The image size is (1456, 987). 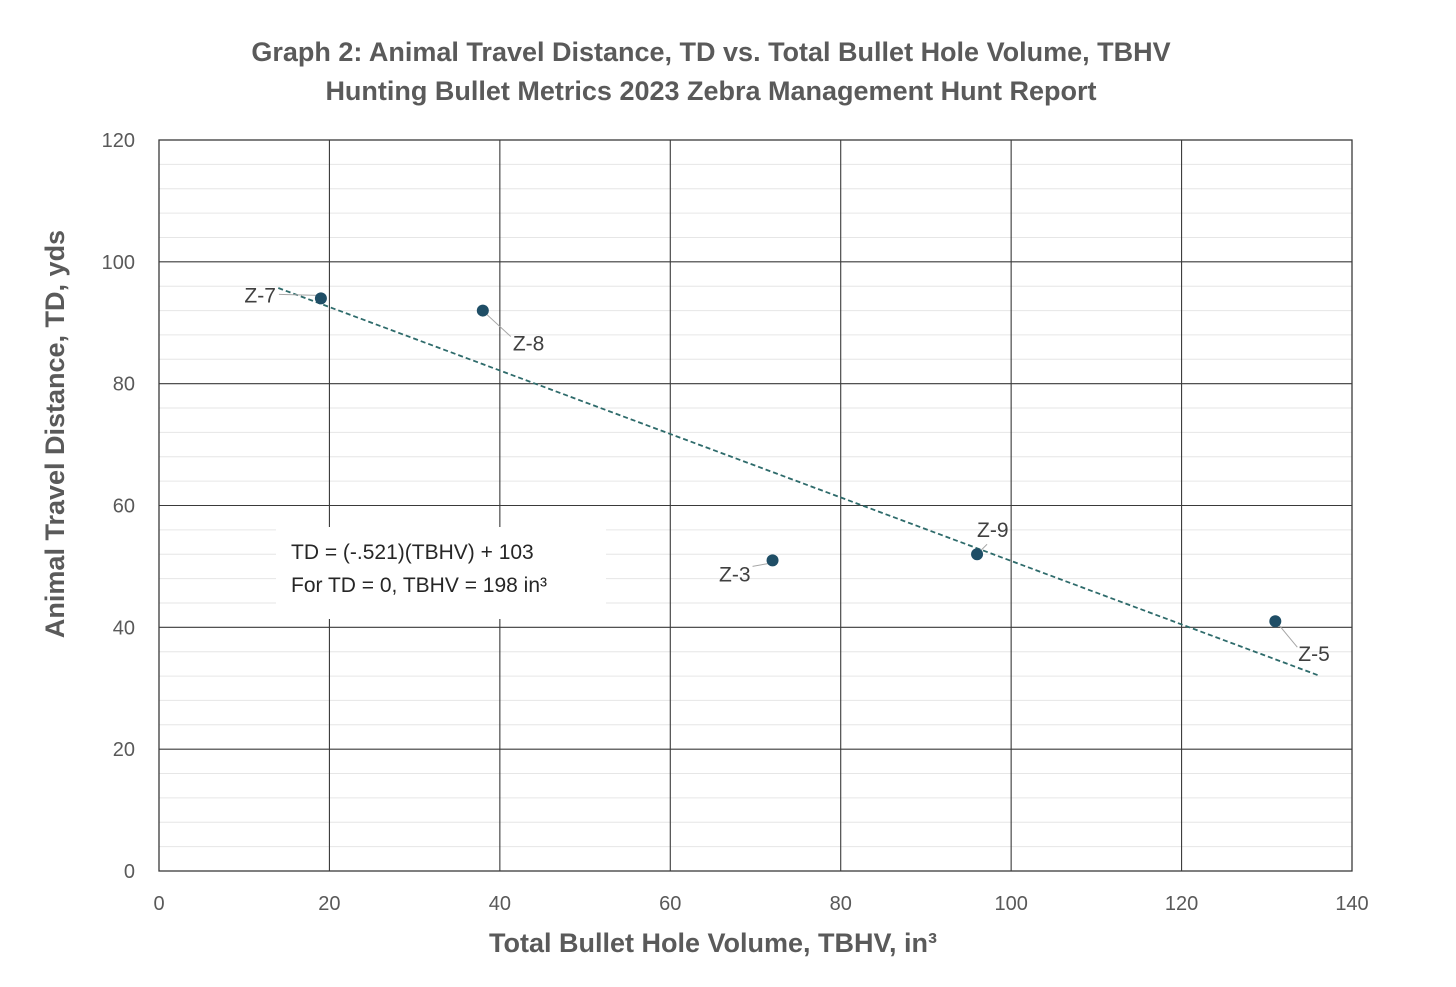 I want to click on y-tick-label: 0, so click(x=129, y=872).